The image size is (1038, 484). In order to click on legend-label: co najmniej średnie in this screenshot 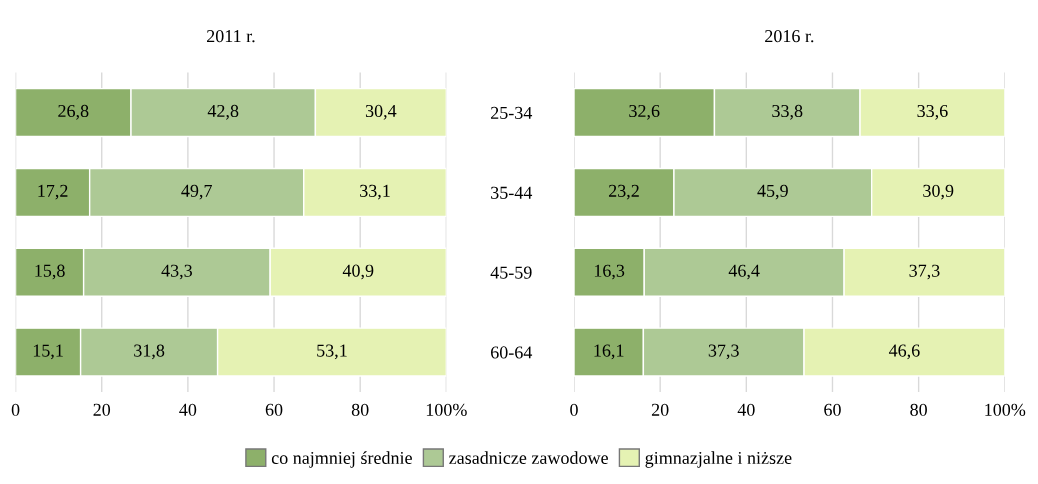, I will do `click(341, 459)`.